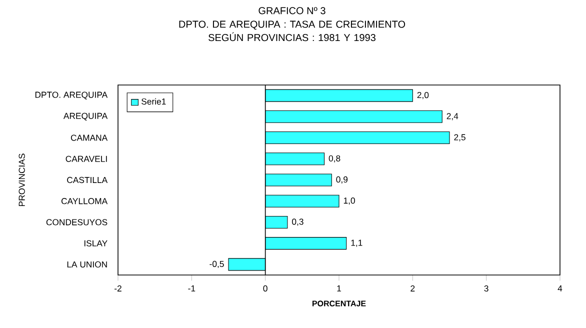 The height and width of the screenshot is (328, 586). What do you see at coordinates (89, 137) in the screenshot?
I see `y-tick-label: CAMANA` at bounding box center [89, 137].